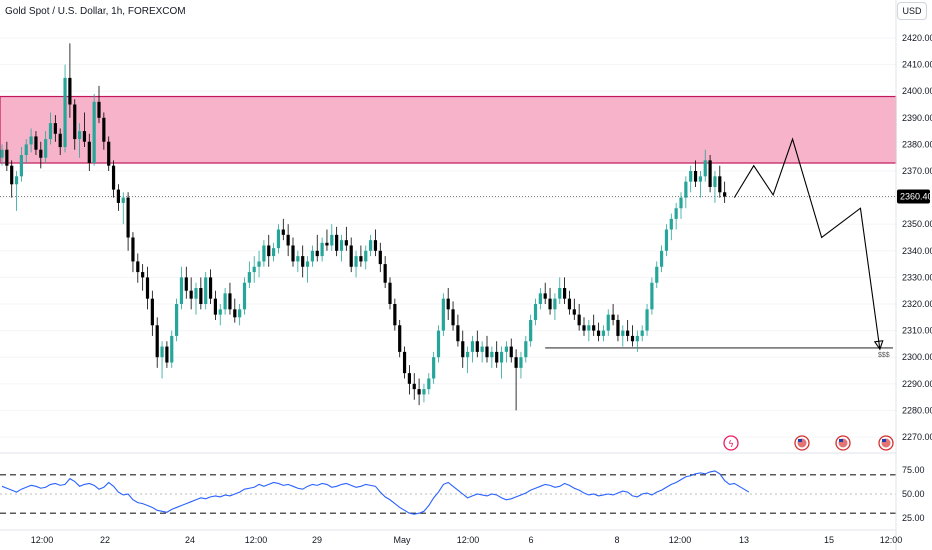  I want to click on price-tick-label: 2390.00, so click(917, 118).